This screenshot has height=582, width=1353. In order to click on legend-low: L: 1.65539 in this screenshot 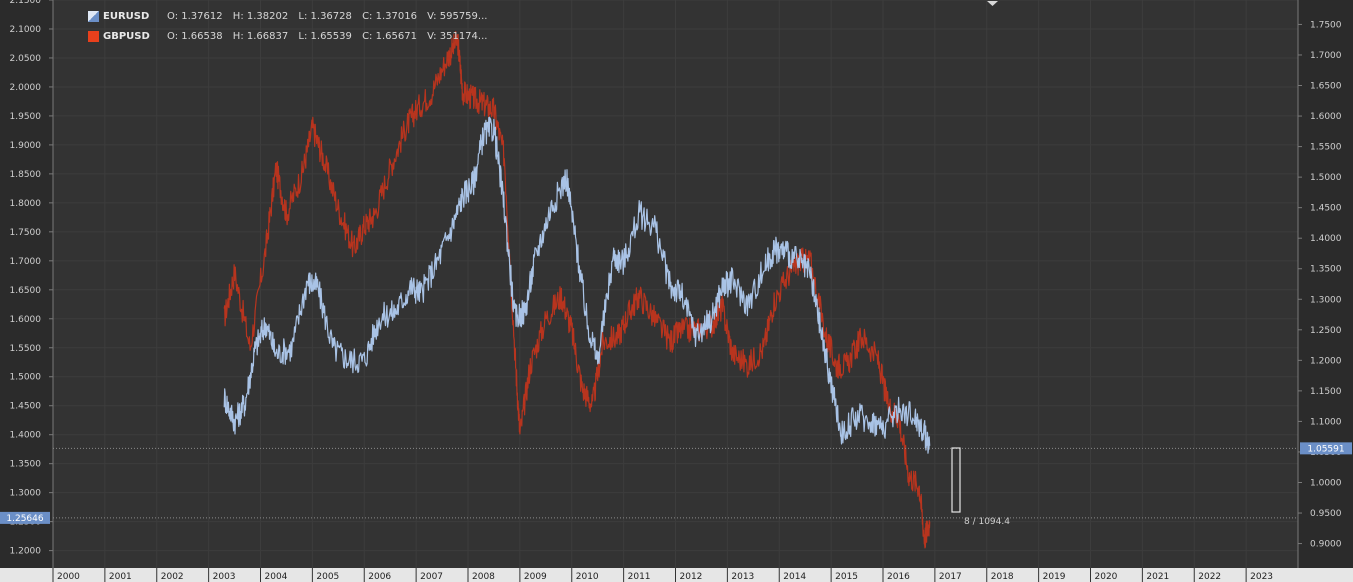, I will do `click(325, 36)`.